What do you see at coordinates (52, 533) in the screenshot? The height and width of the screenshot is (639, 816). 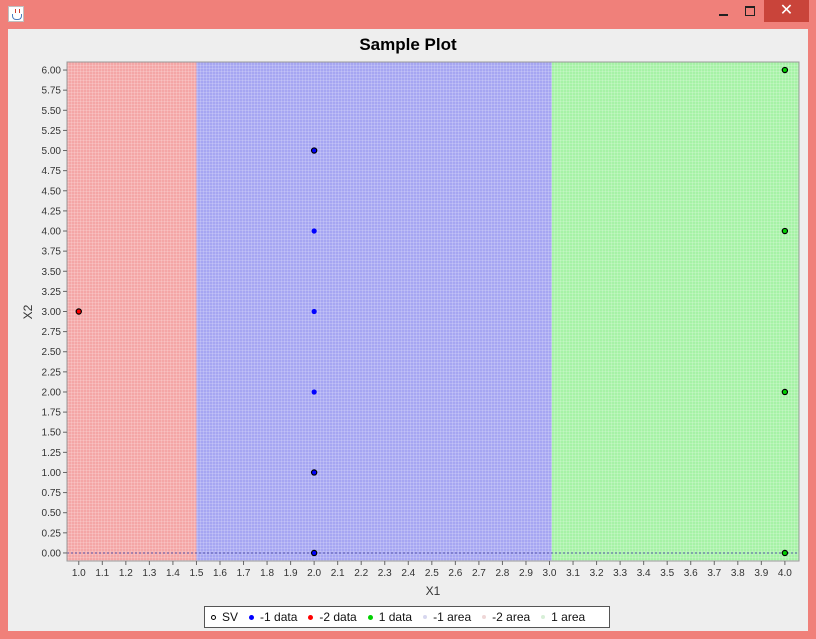 I see `y-tick-label: 0.25` at bounding box center [52, 533].